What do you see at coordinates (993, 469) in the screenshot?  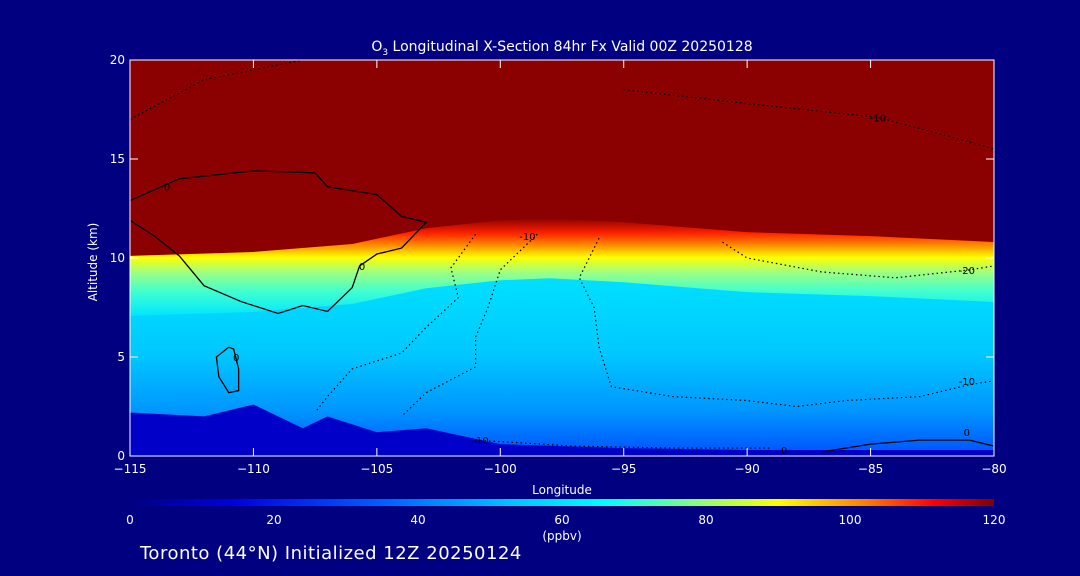 I see `x-tick-label: −80` at bounding box center [993, 469].